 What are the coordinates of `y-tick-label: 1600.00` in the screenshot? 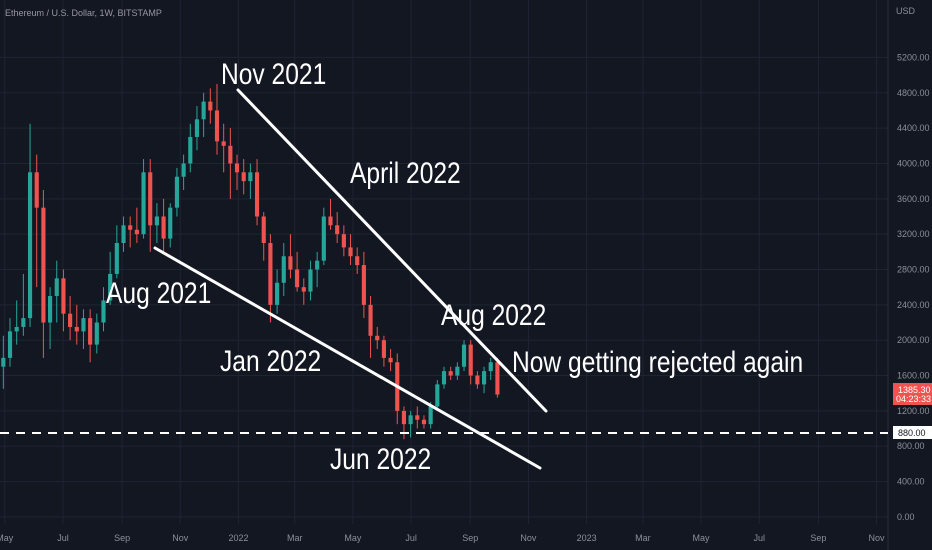 It's located at (913, 376).